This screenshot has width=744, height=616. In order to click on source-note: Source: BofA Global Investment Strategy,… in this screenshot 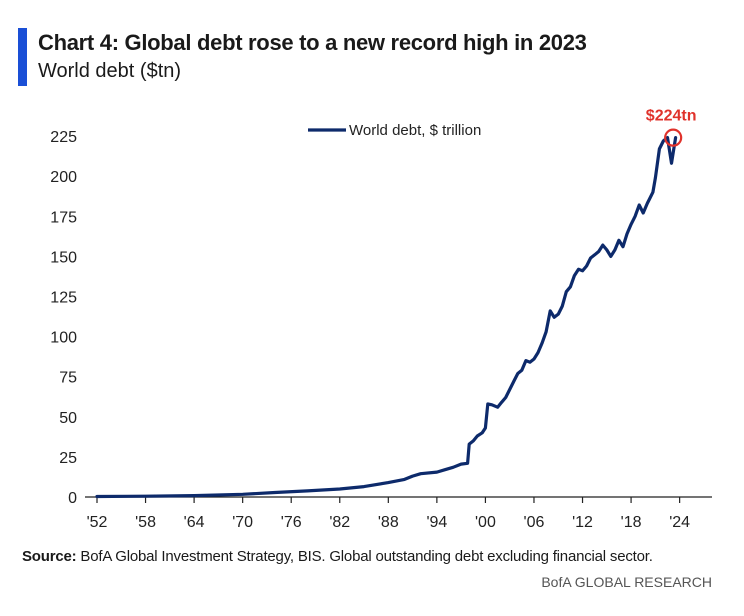, I will do `click(337, 556)`.